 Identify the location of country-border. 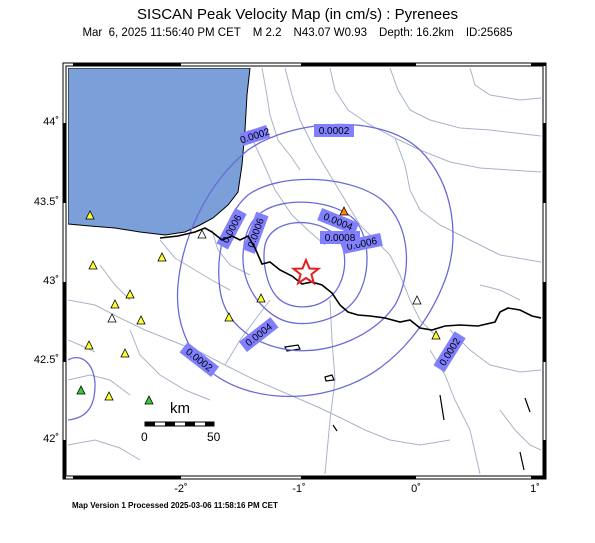
(350, 279).